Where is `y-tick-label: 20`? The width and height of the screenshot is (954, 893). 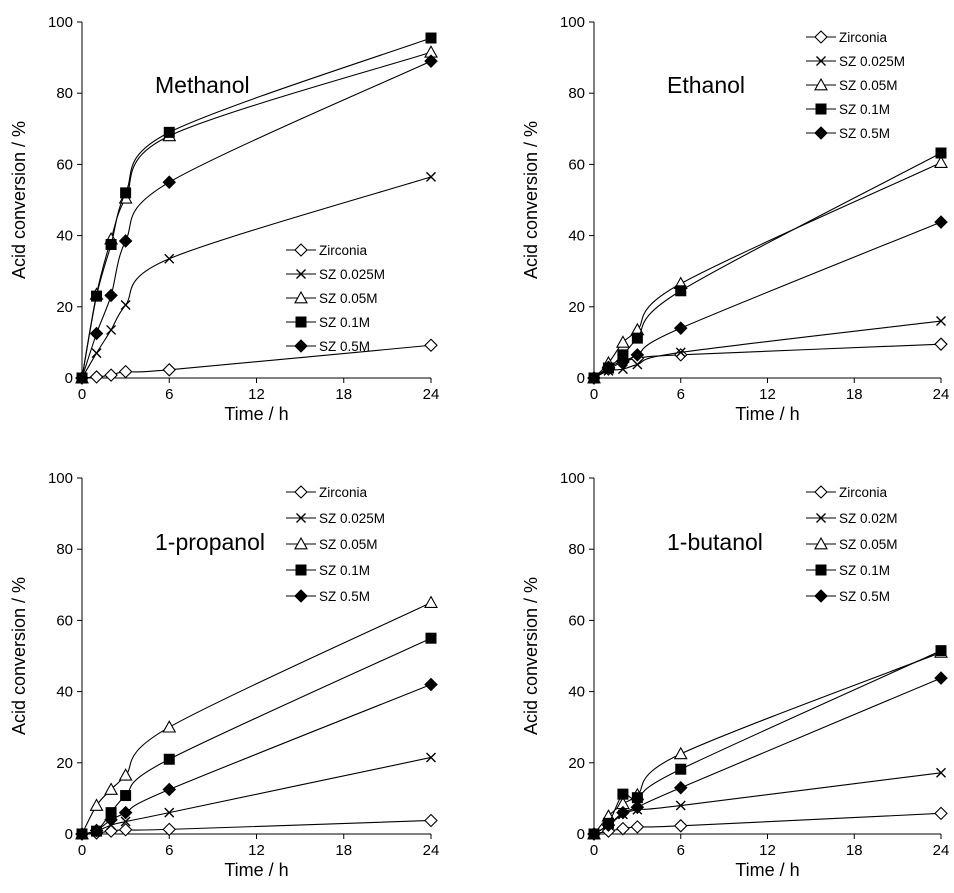
y-tick-label: 20 is located at coordinates (576, 763).